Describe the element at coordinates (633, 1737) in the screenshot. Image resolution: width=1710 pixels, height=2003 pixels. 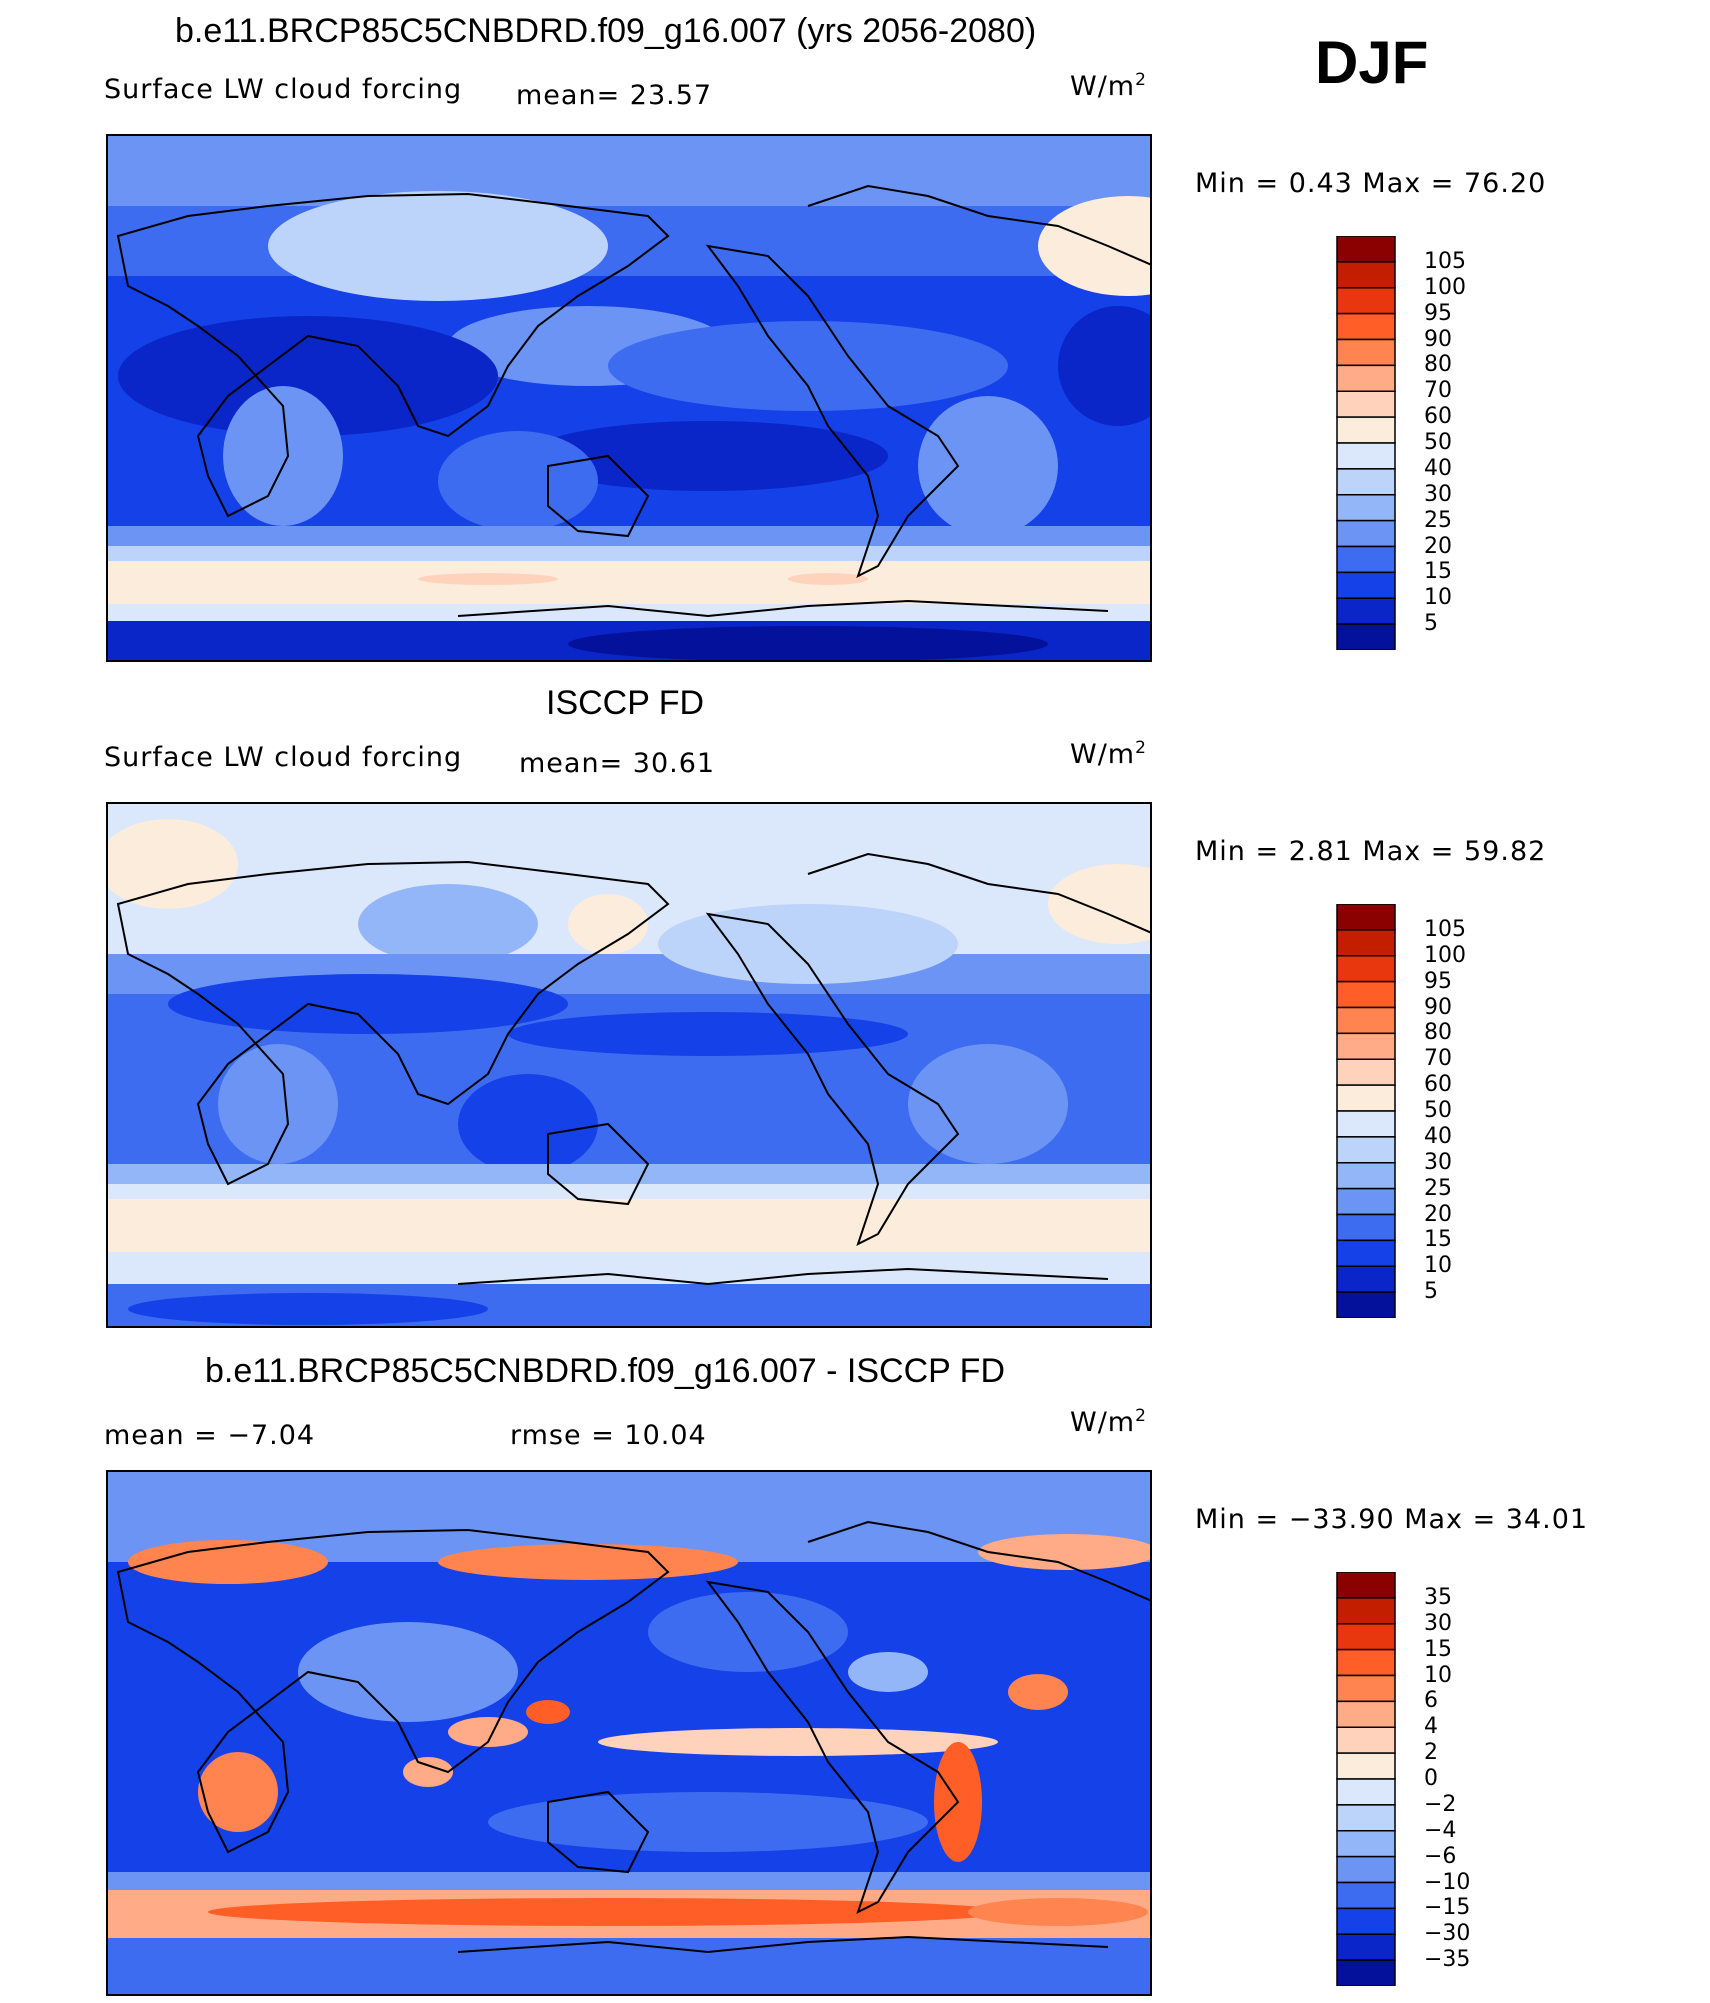
I see `panel3-coastlines` at that location.